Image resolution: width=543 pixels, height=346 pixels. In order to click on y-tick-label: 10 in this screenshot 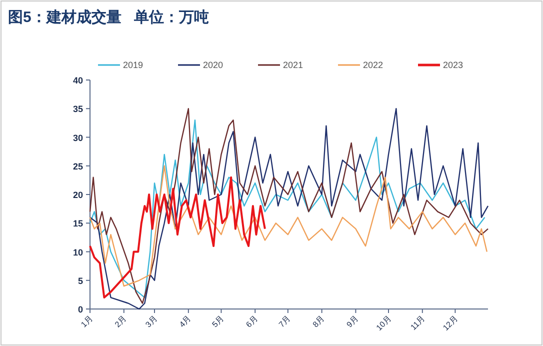, I will do `click(77, 252)`.